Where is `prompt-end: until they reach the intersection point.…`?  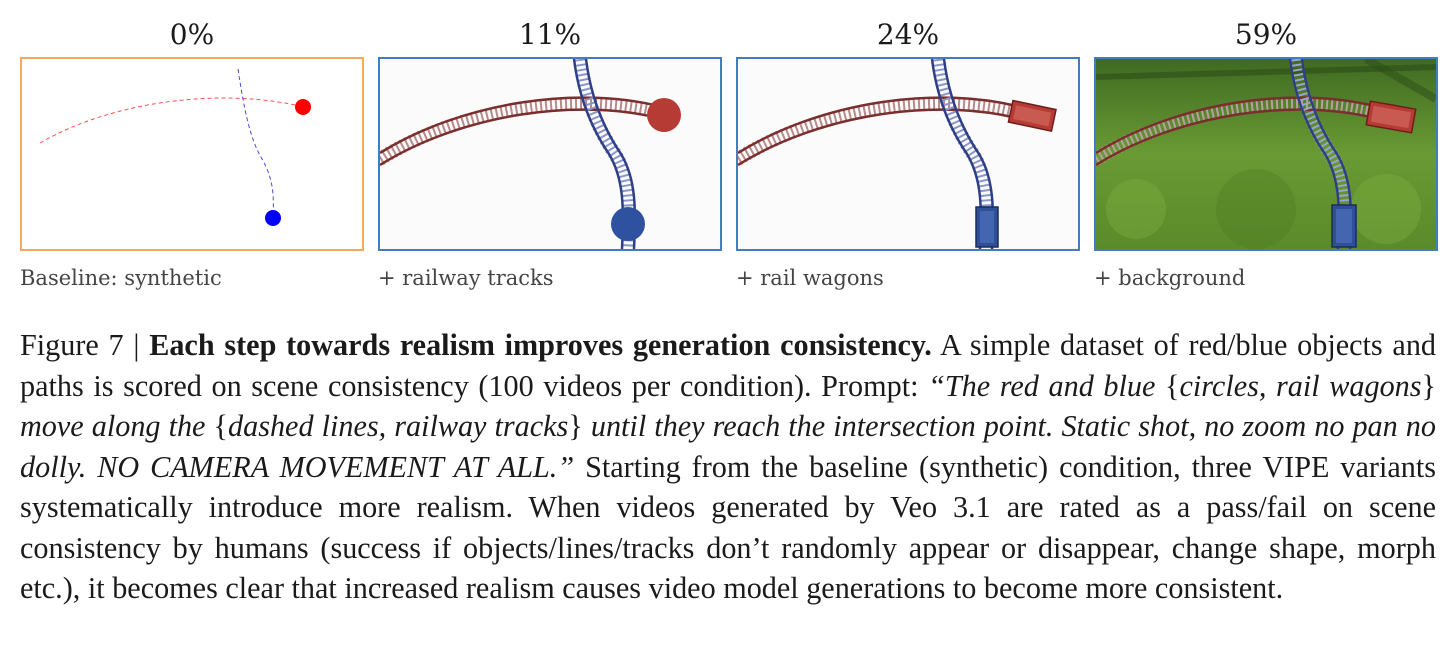
prompt-end: until they reach the intersection point.… is located at coordinates (728, 446).